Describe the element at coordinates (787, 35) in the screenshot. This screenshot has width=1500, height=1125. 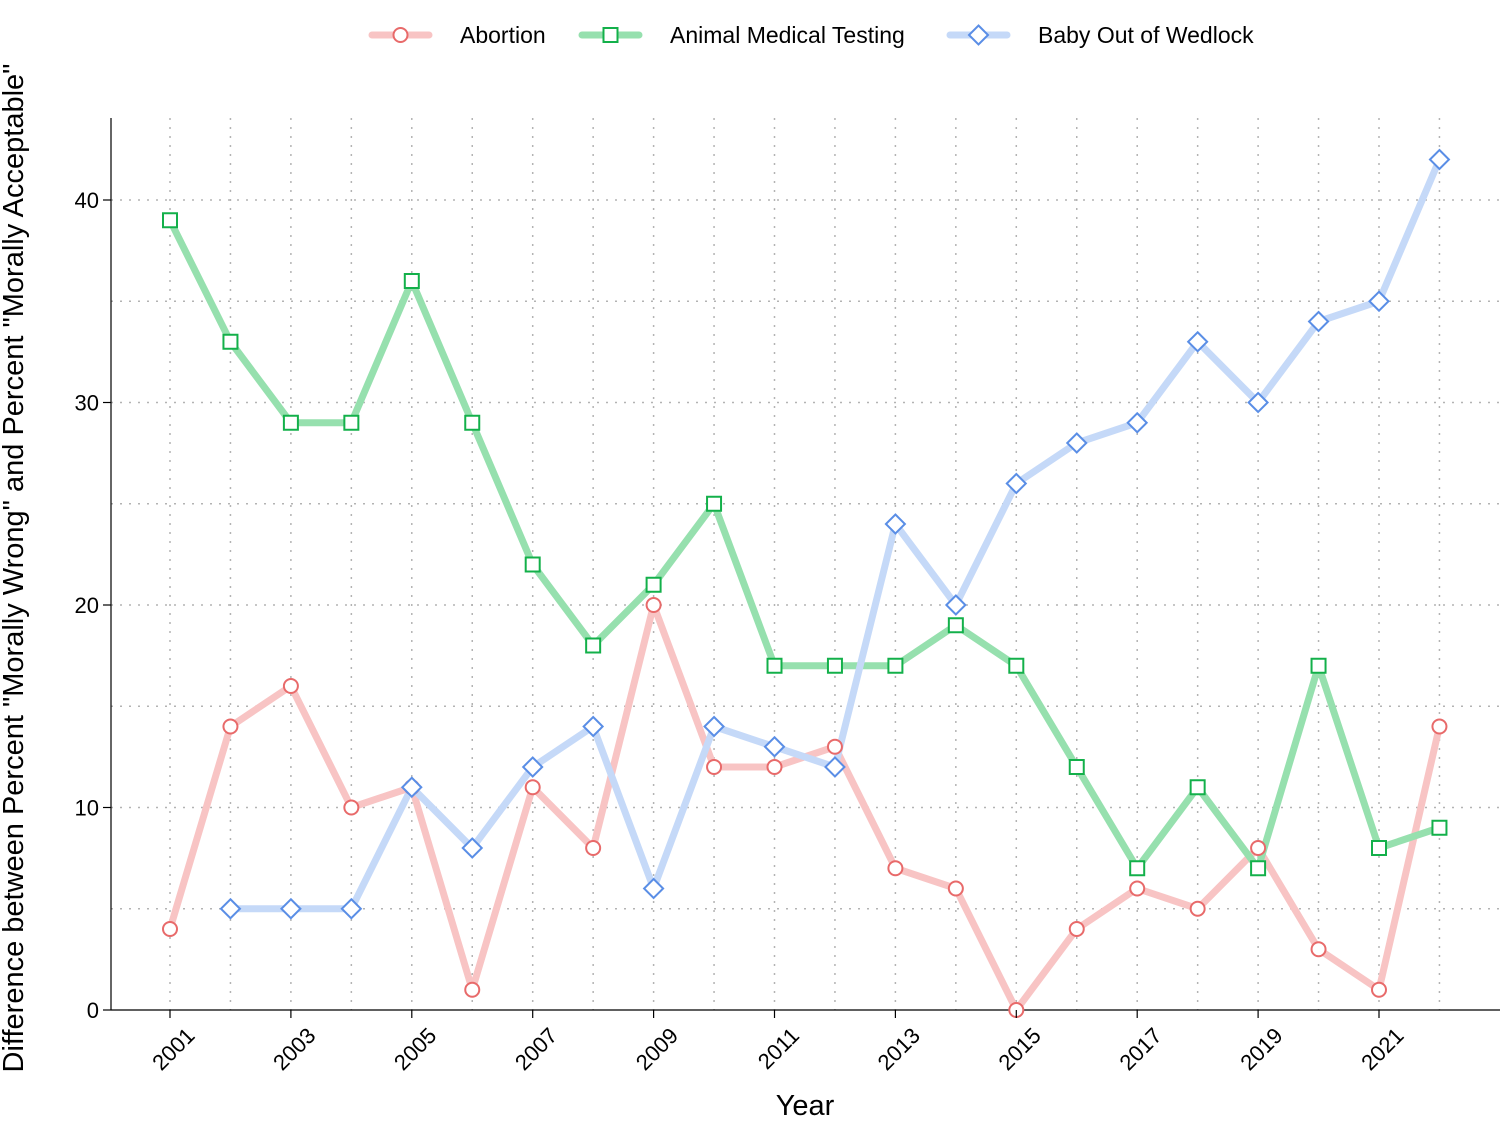
I see `legend-label-animal-medical-testing: Animal Medical Testing` at that location.